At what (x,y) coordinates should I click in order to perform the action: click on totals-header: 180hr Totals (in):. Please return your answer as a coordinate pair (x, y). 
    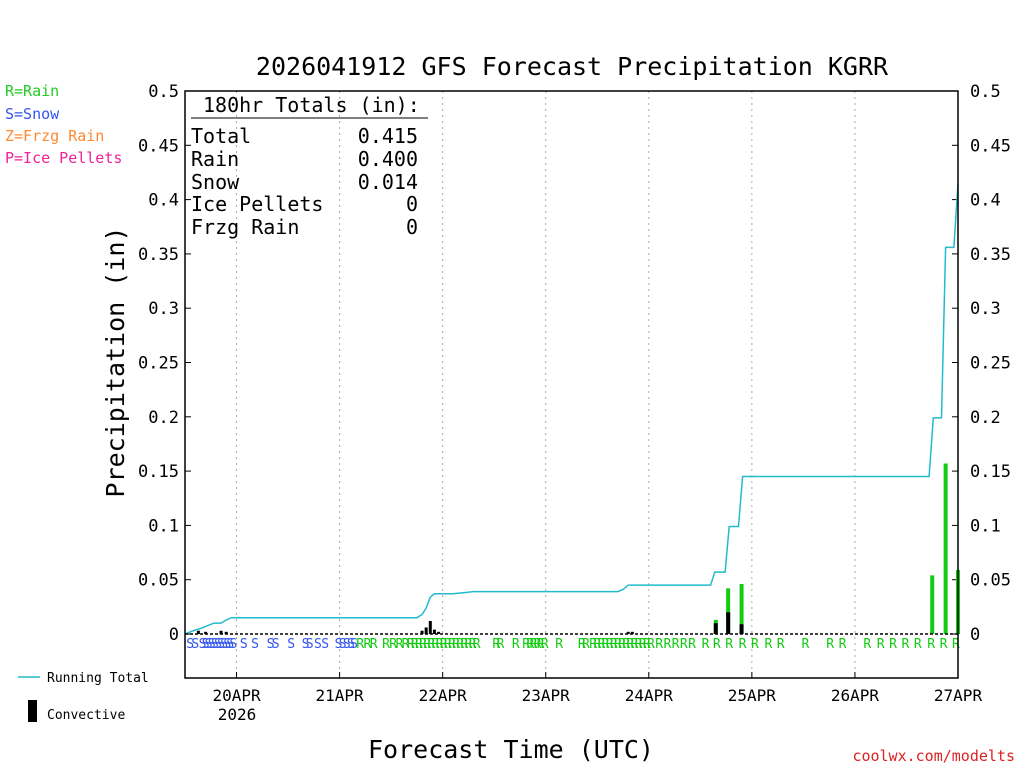
    Looking at the image, I should click on (311, 105).